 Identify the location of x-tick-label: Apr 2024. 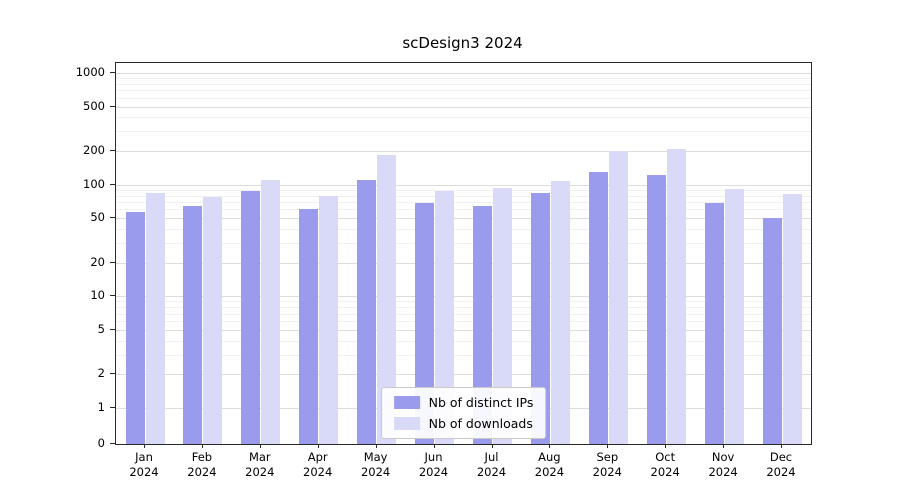
(318, 464).